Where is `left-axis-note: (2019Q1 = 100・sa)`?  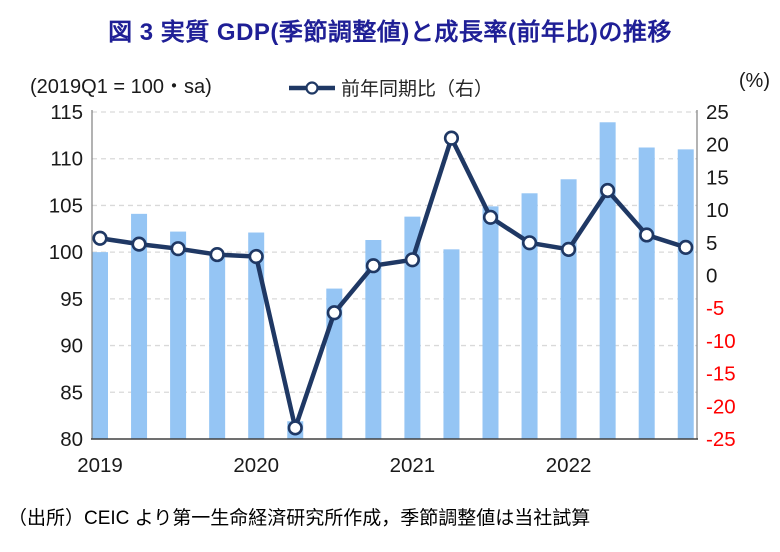
left-axis-note: (2019Q1 = 100・sa) is located at coordinates (121, 87).